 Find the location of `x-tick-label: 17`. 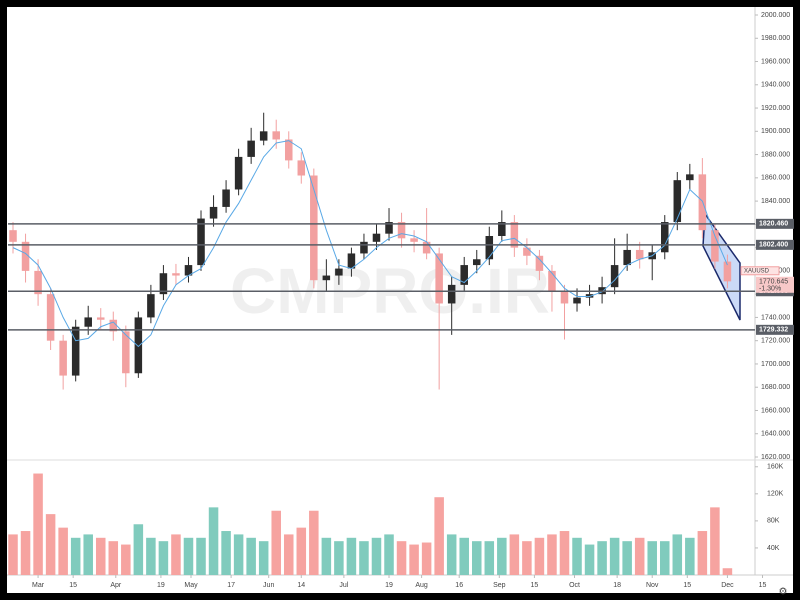

x-tick-label: 17 is located at coordinates (231, 585).